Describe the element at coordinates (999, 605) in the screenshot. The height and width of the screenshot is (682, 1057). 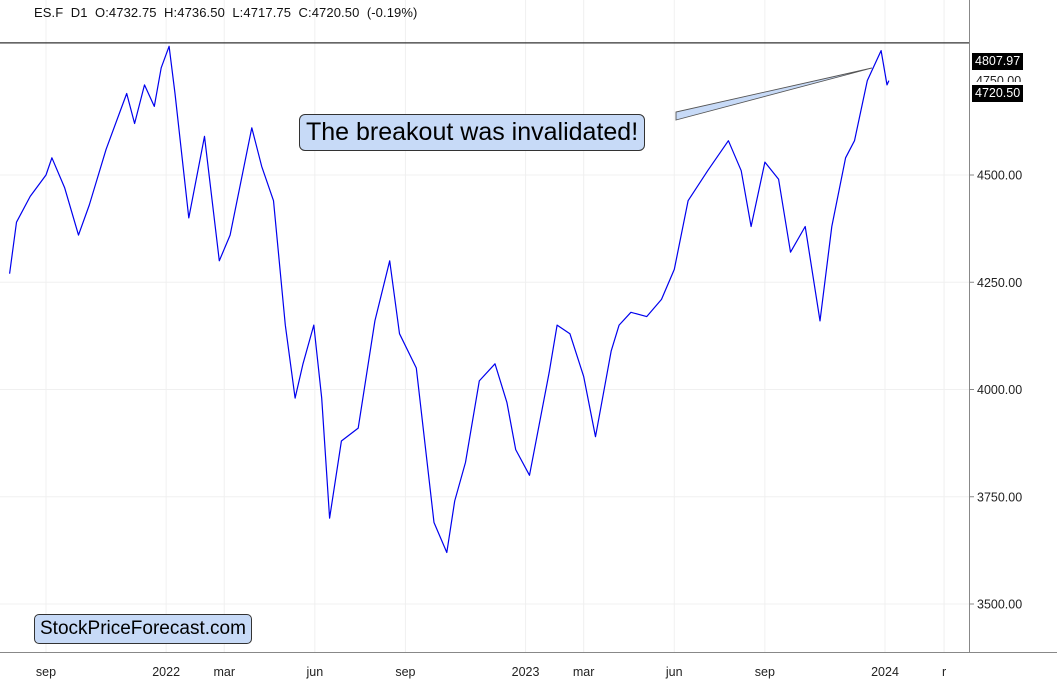
I see `y-tick-label: 3500.00` at that location.